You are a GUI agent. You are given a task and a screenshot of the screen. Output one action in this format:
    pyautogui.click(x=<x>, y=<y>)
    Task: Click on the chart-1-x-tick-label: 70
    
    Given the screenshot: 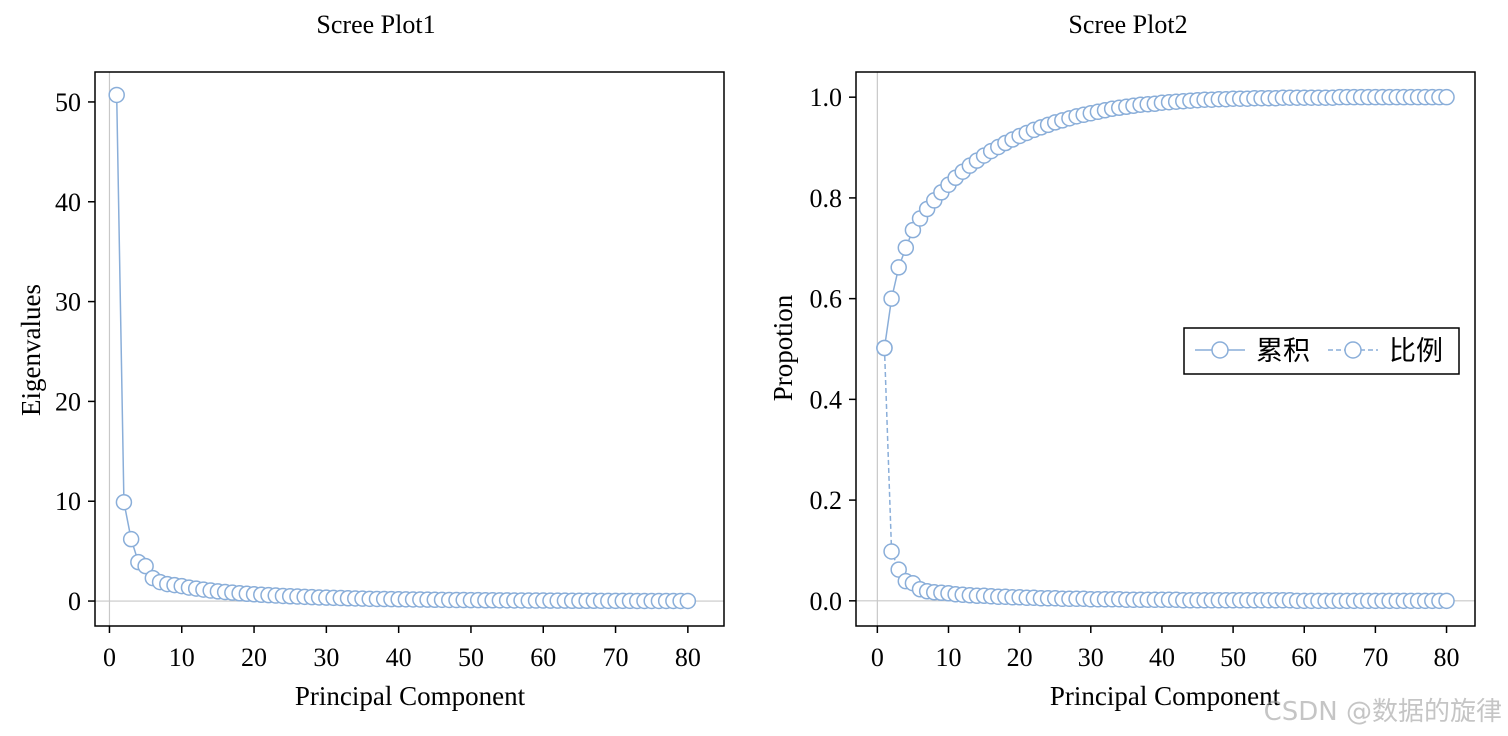 What is the action you would take?
    pyautogui.click(x=616, y=657)
    